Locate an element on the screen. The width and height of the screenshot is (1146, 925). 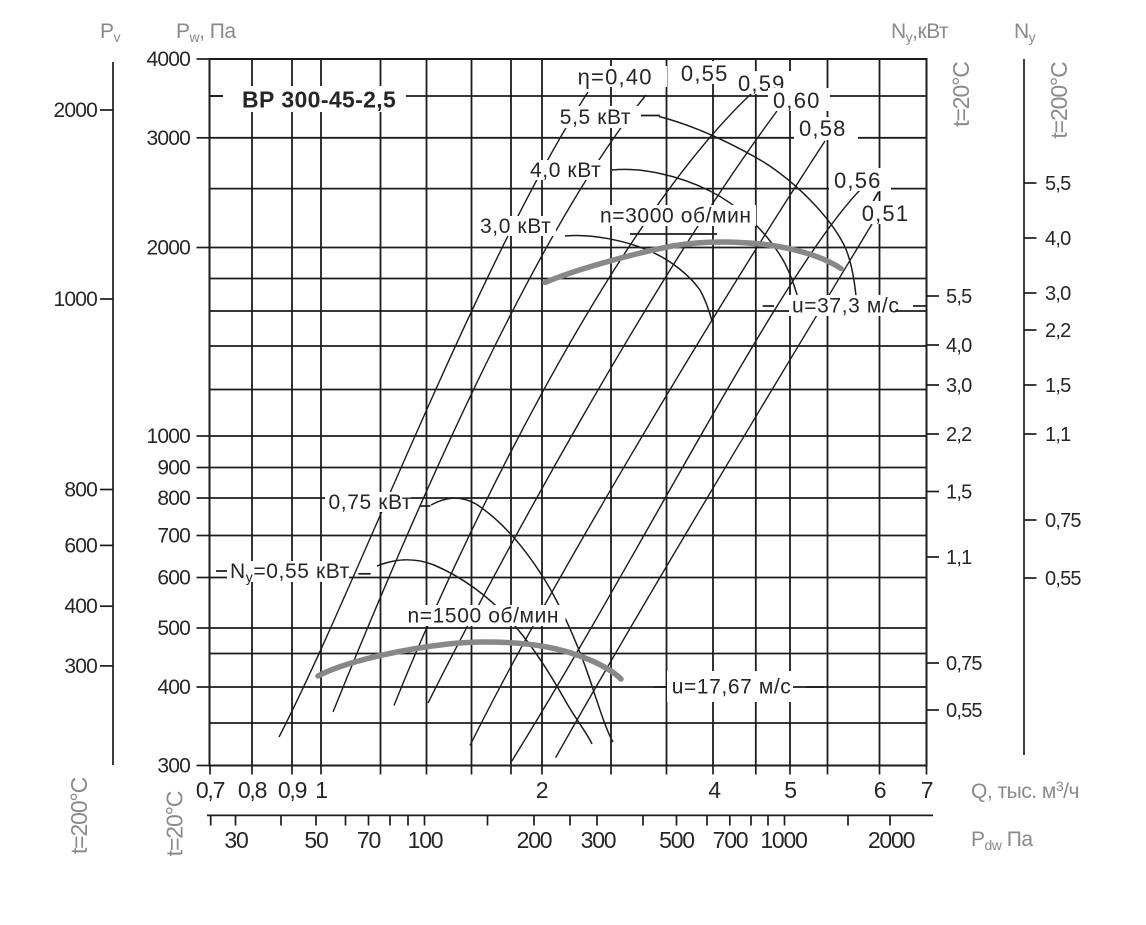
svg-text: 7 is located at coordinates (927, 790).